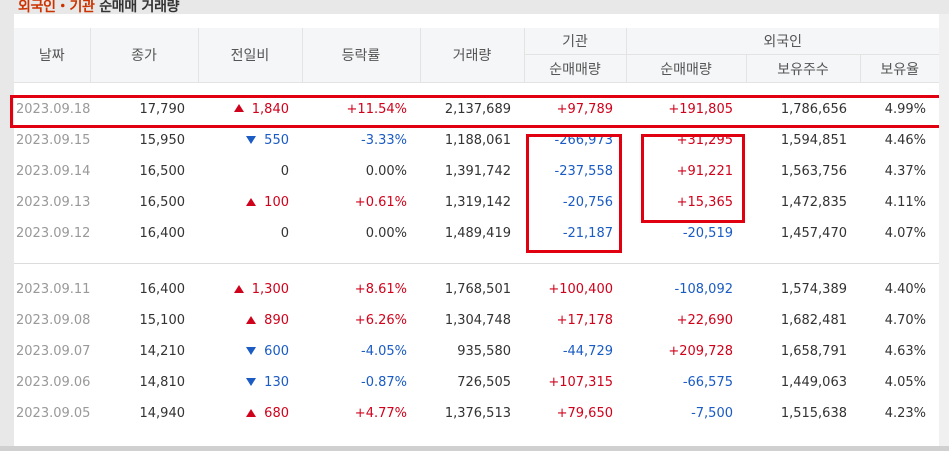 Image resolution: width=949 pixels, height=451 pixels. What do you see at coordinates (276, 351) in the screenshot?
I see `change-value: 600` at bounding box center [276, 351].